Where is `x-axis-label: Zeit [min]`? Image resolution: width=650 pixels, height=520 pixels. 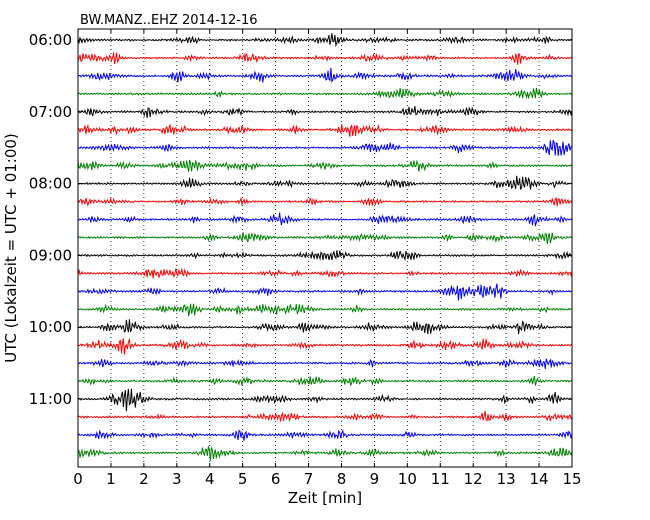
x-axis-label: Zeit [min] is located at coordinates (325, 498).